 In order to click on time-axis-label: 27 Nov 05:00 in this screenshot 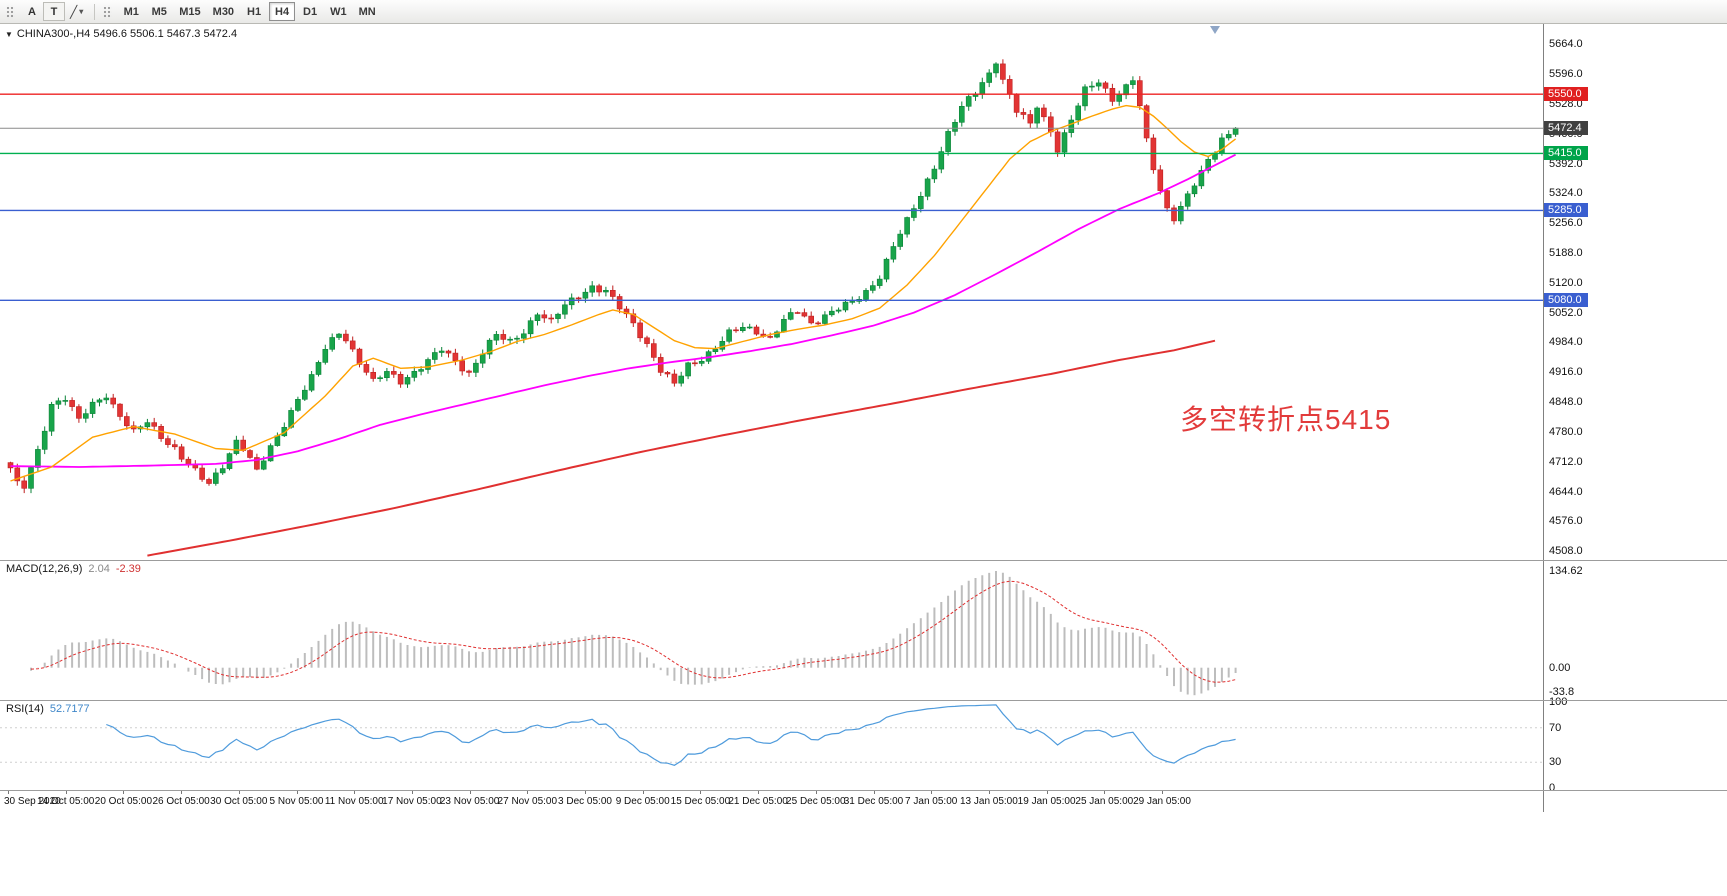, I will do `click(527, 801)`.